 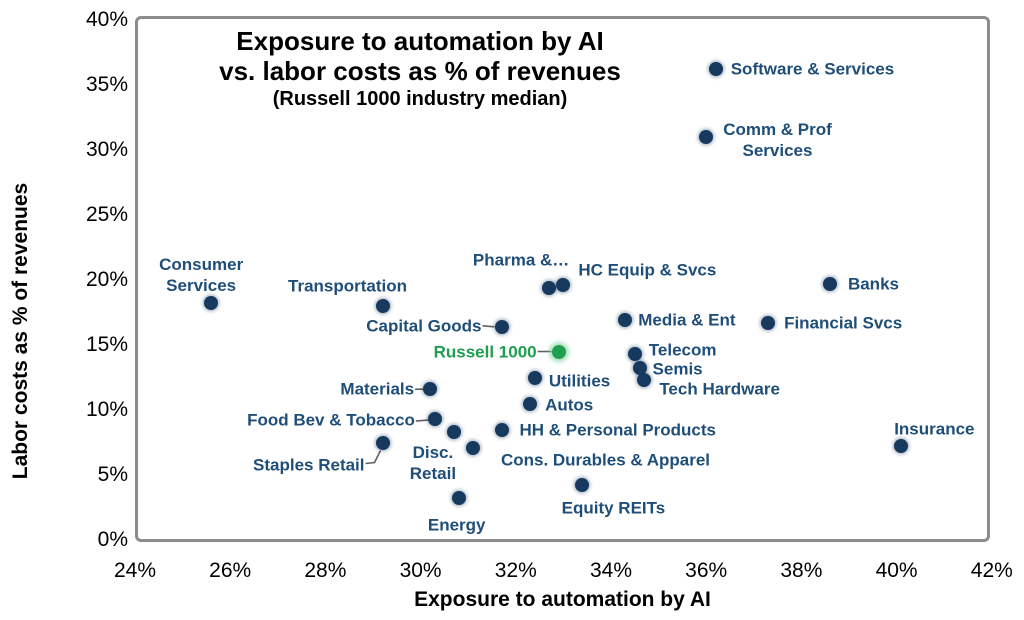 I want to click on point-label: Cons. Durables & Apparel, so click(x=605, y=460).